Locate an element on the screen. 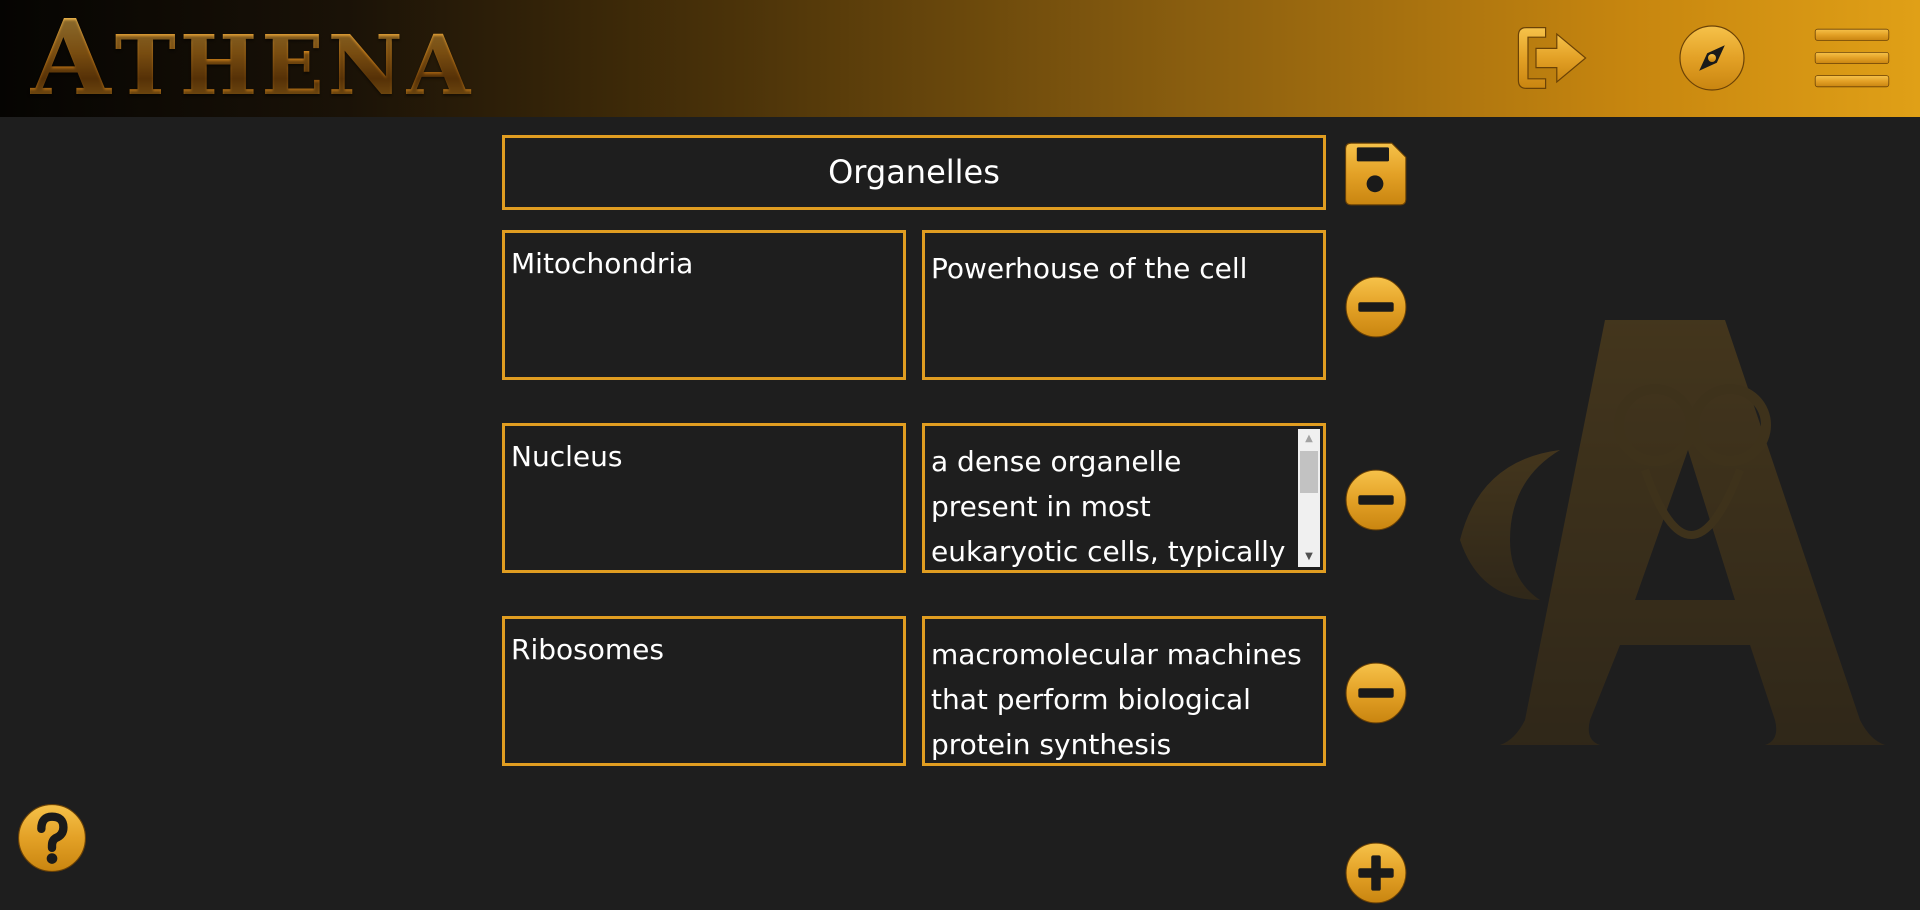 The image size is (1920, 910). help-button is located at coordinates (52, 838).